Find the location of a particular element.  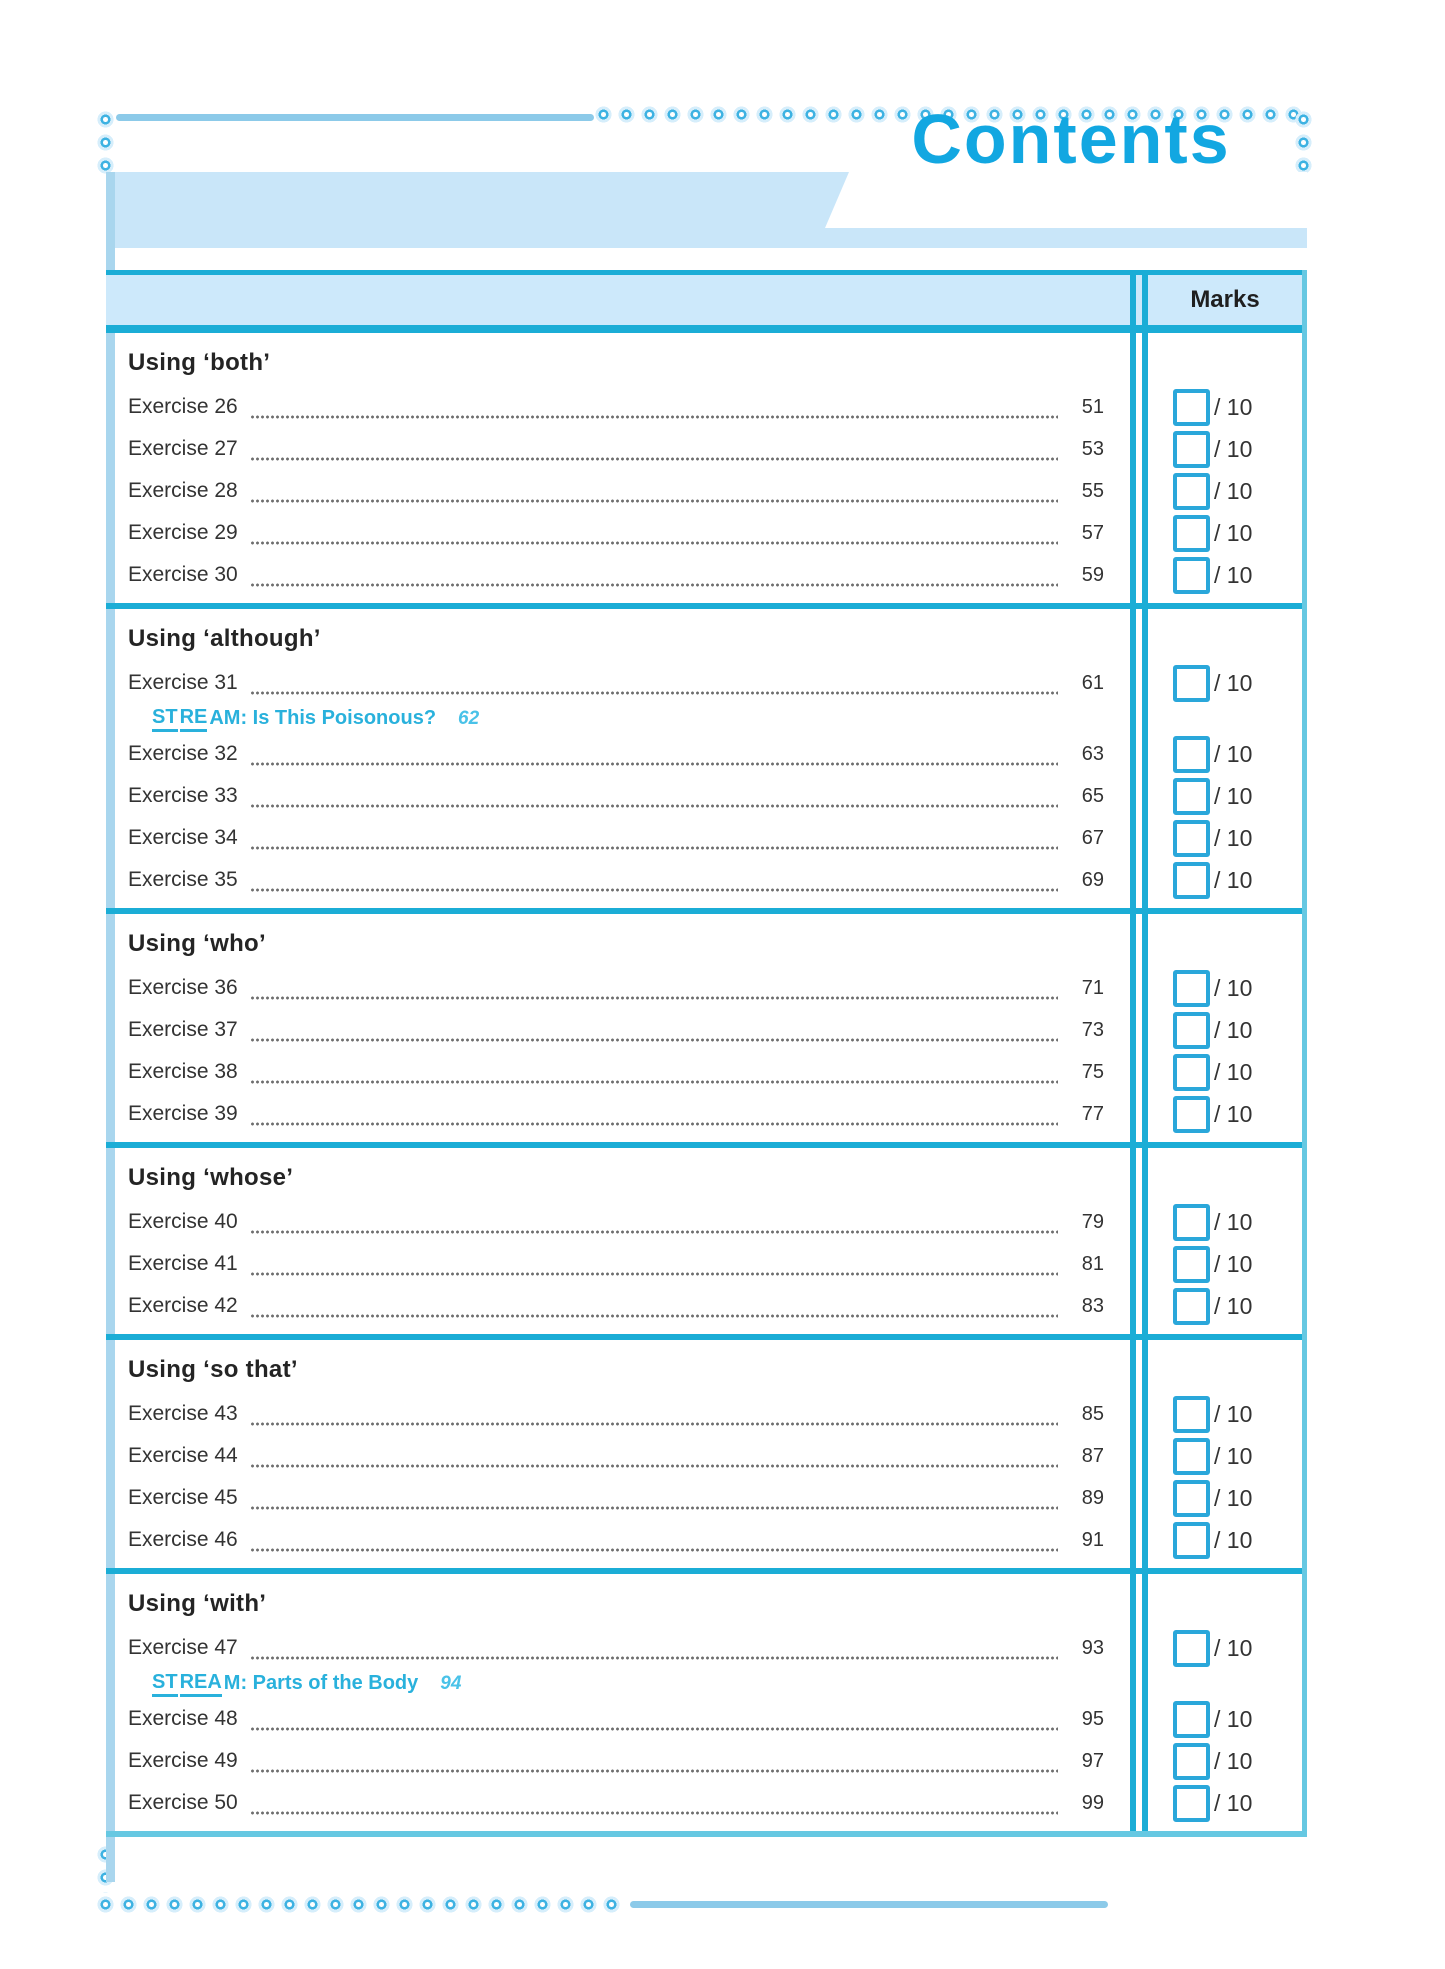

heading-row: Using ‘both’ is located at coordinates (616, 363).